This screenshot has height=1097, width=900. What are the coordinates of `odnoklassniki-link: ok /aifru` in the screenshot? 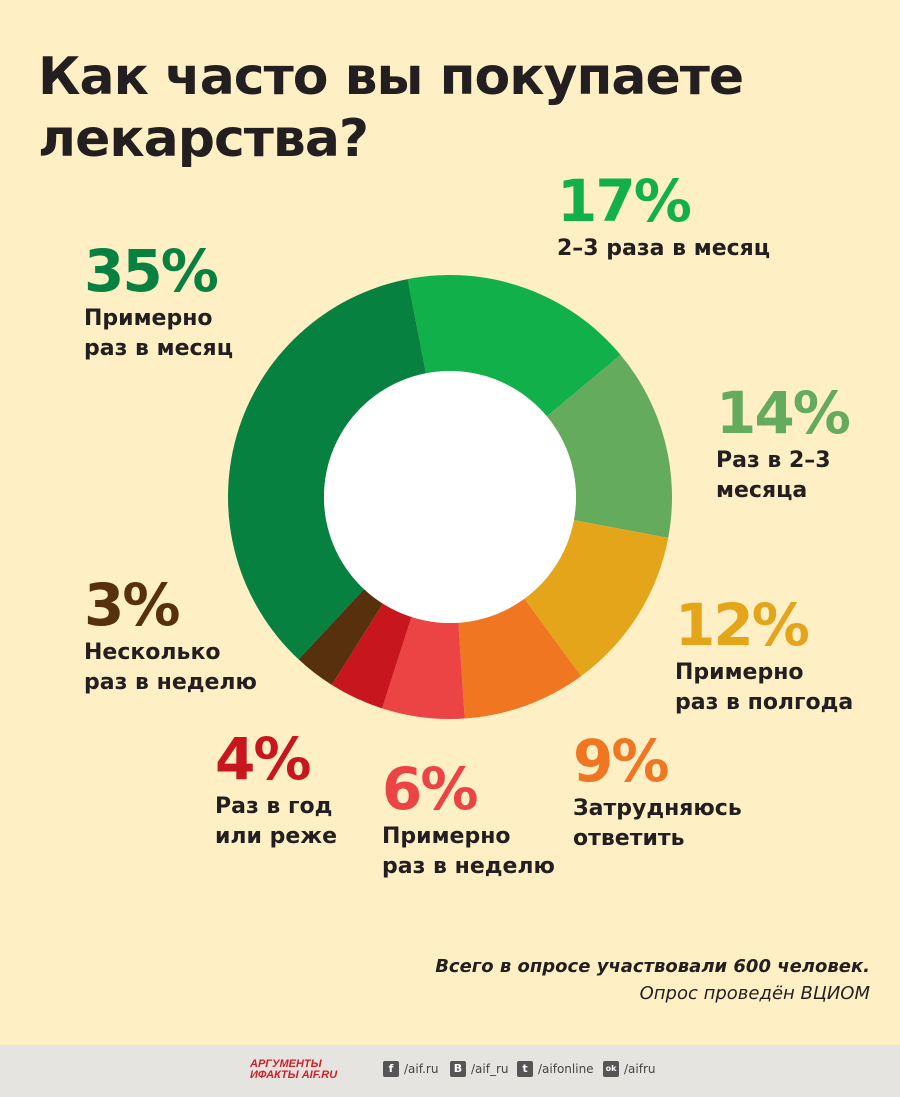 It's located at (629, 1069).